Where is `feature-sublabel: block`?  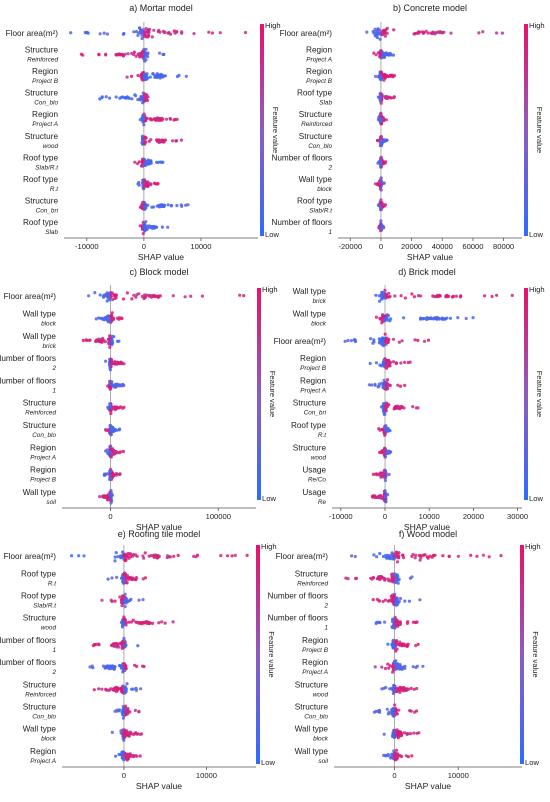 feature-sublabel: block is located at coordinates (325, 189).